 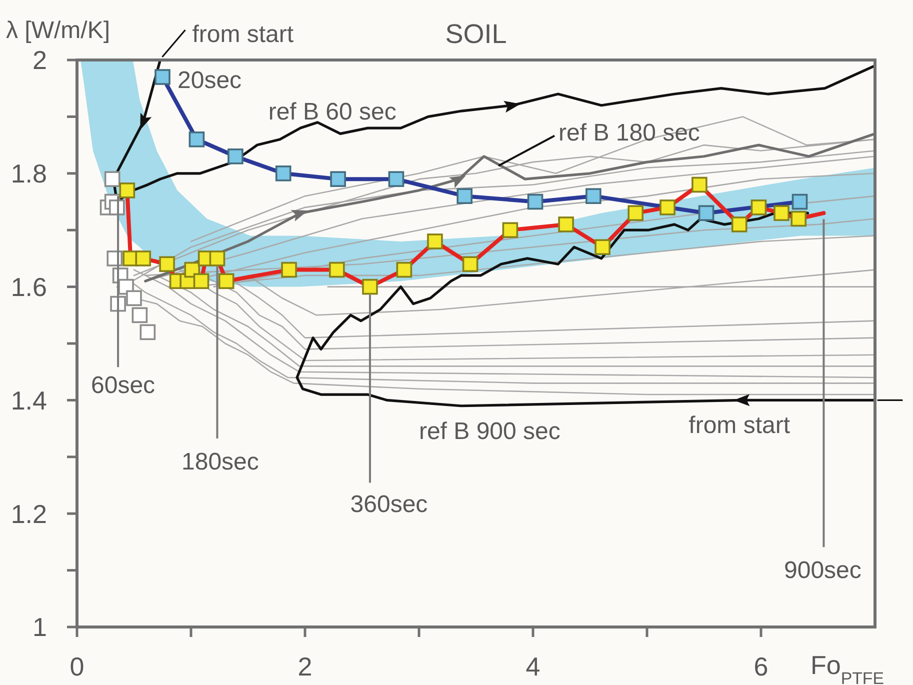 I want to click on annotation: 20sec, so click(x=210, y=80).